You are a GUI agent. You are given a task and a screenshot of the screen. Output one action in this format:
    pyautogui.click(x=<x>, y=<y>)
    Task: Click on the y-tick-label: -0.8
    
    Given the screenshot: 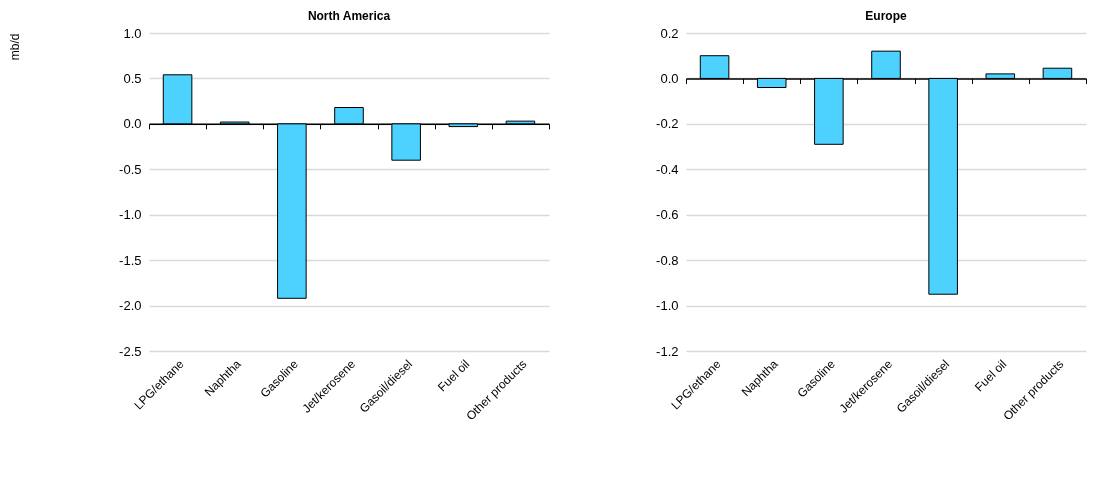 What is the action you would take?
    pyautogui.click(x=667, y=260)
    